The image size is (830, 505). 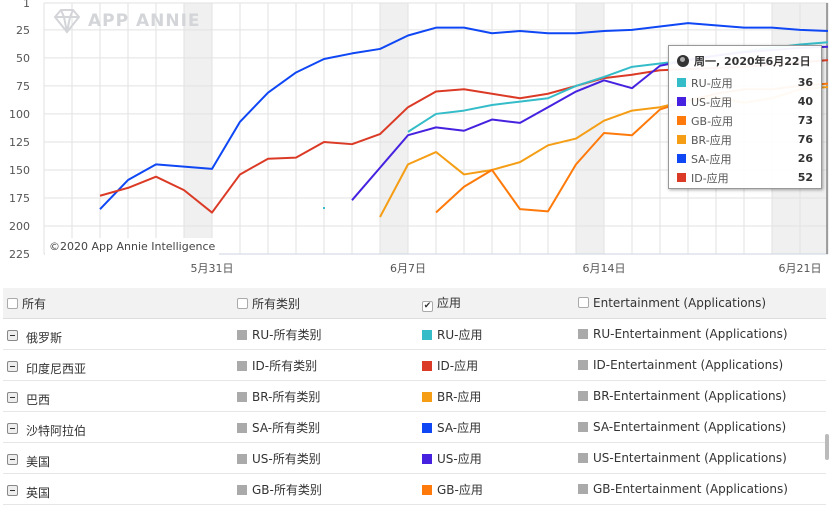 What do you see at coordinates (459, 397) in the screenshot?
I see `series-label: BR-应用` at bounding box center [459, 397].